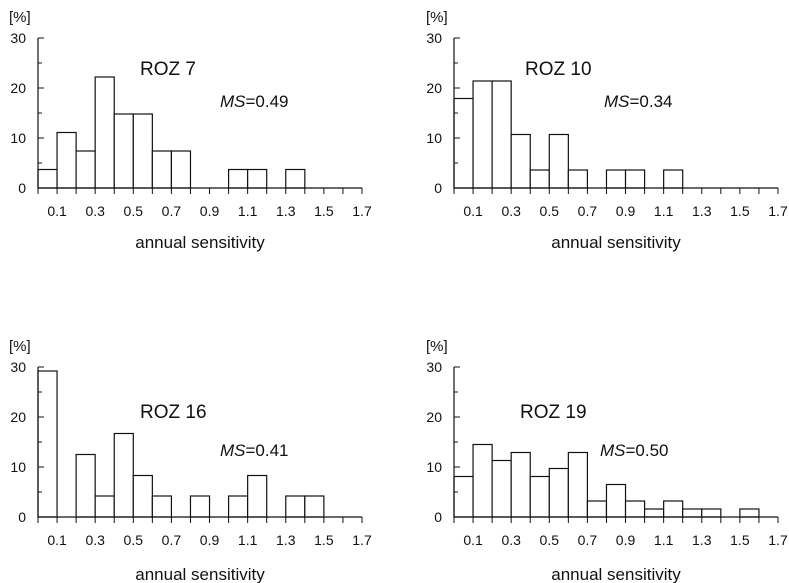 Image resolution: width=789 pixels, height=583 pixels. Describe the element at coordinates (173, 412) in the screenshot. I see `chart-title: ROZ 16` at that location.